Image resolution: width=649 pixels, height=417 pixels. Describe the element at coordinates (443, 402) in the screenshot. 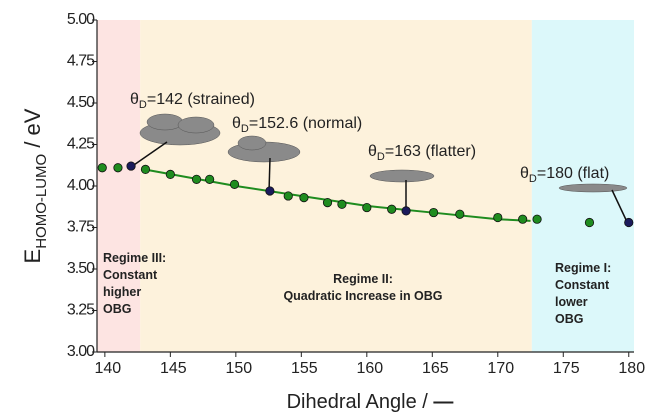

I see `x-axis-title-symbol: —` at that location.